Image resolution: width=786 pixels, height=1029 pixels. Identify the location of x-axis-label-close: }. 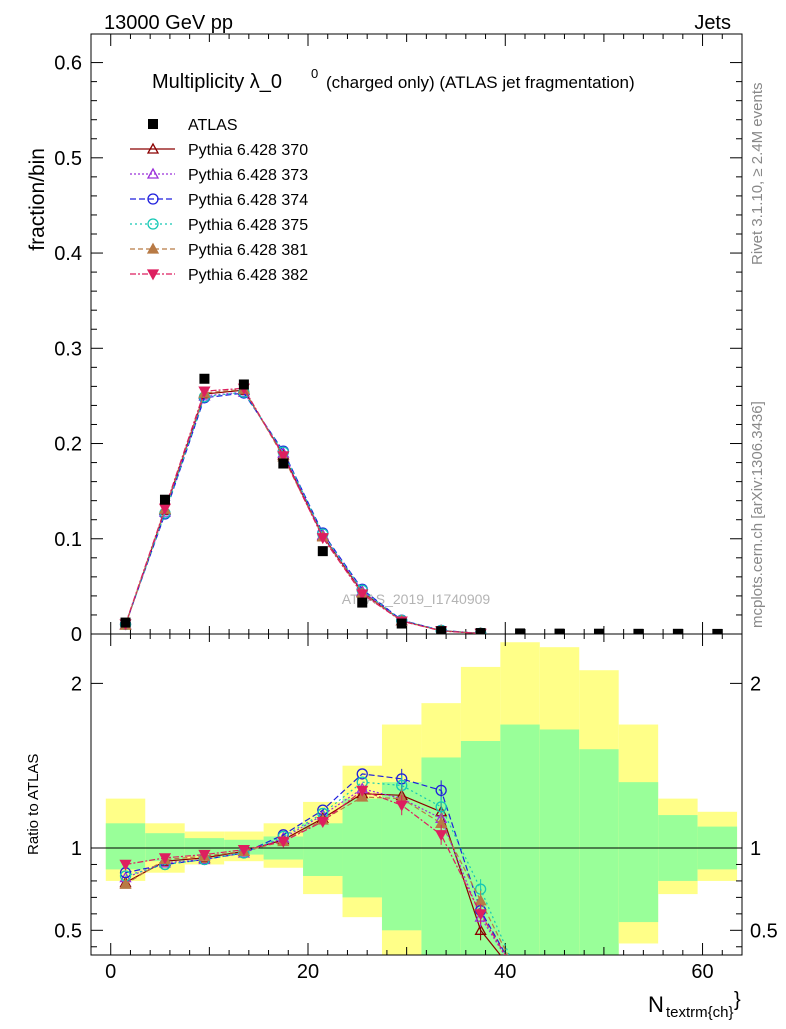
(737, 1000).